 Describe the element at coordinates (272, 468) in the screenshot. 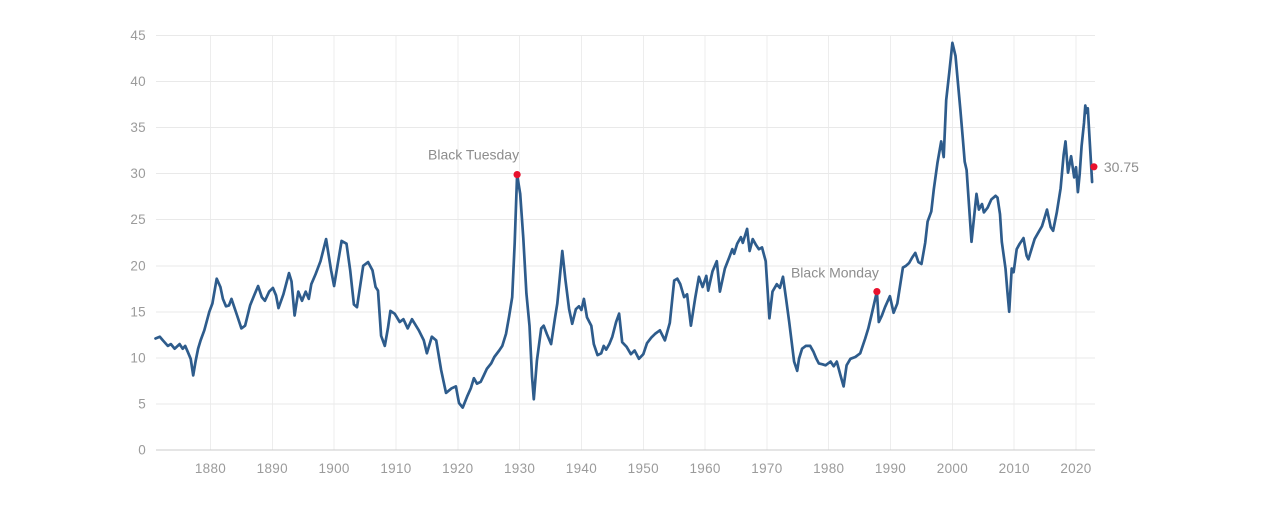

I see `x-axis-tick-label: 1890` at that location.